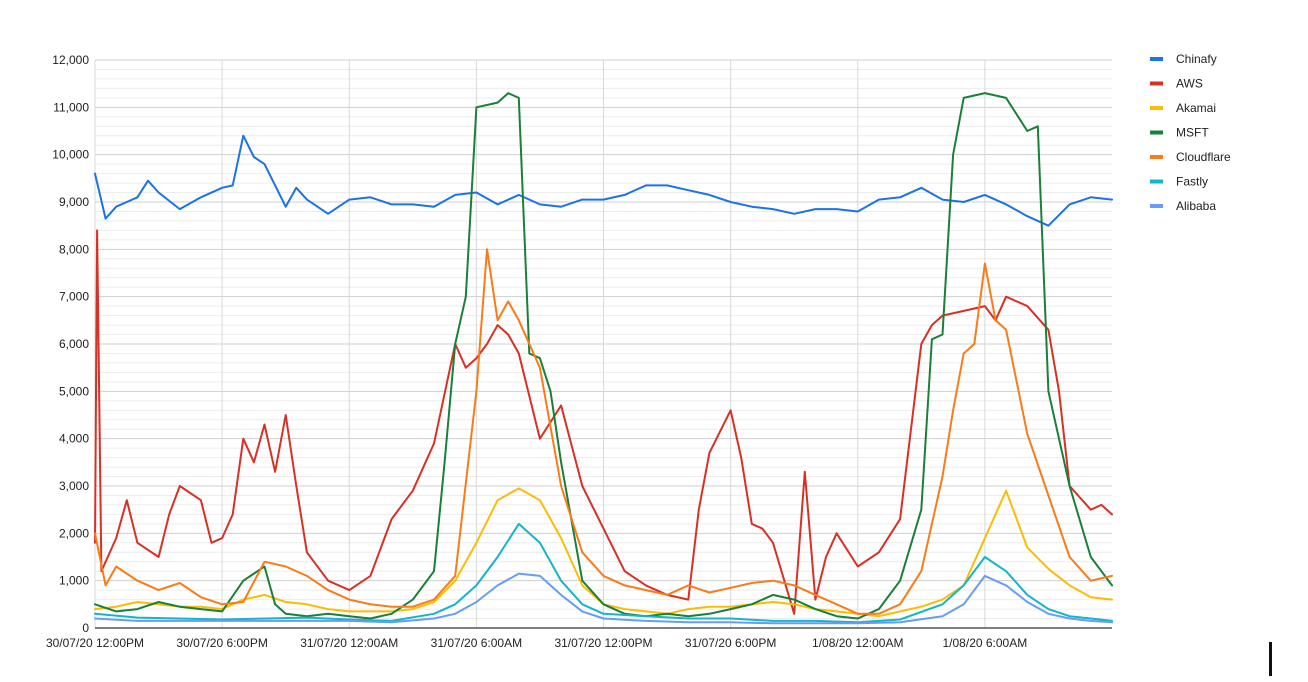  What do you see at coordinates (74, 344) in the screenshot?
I see `y-tick-label: 6,000` at bounding box center [74, 344].